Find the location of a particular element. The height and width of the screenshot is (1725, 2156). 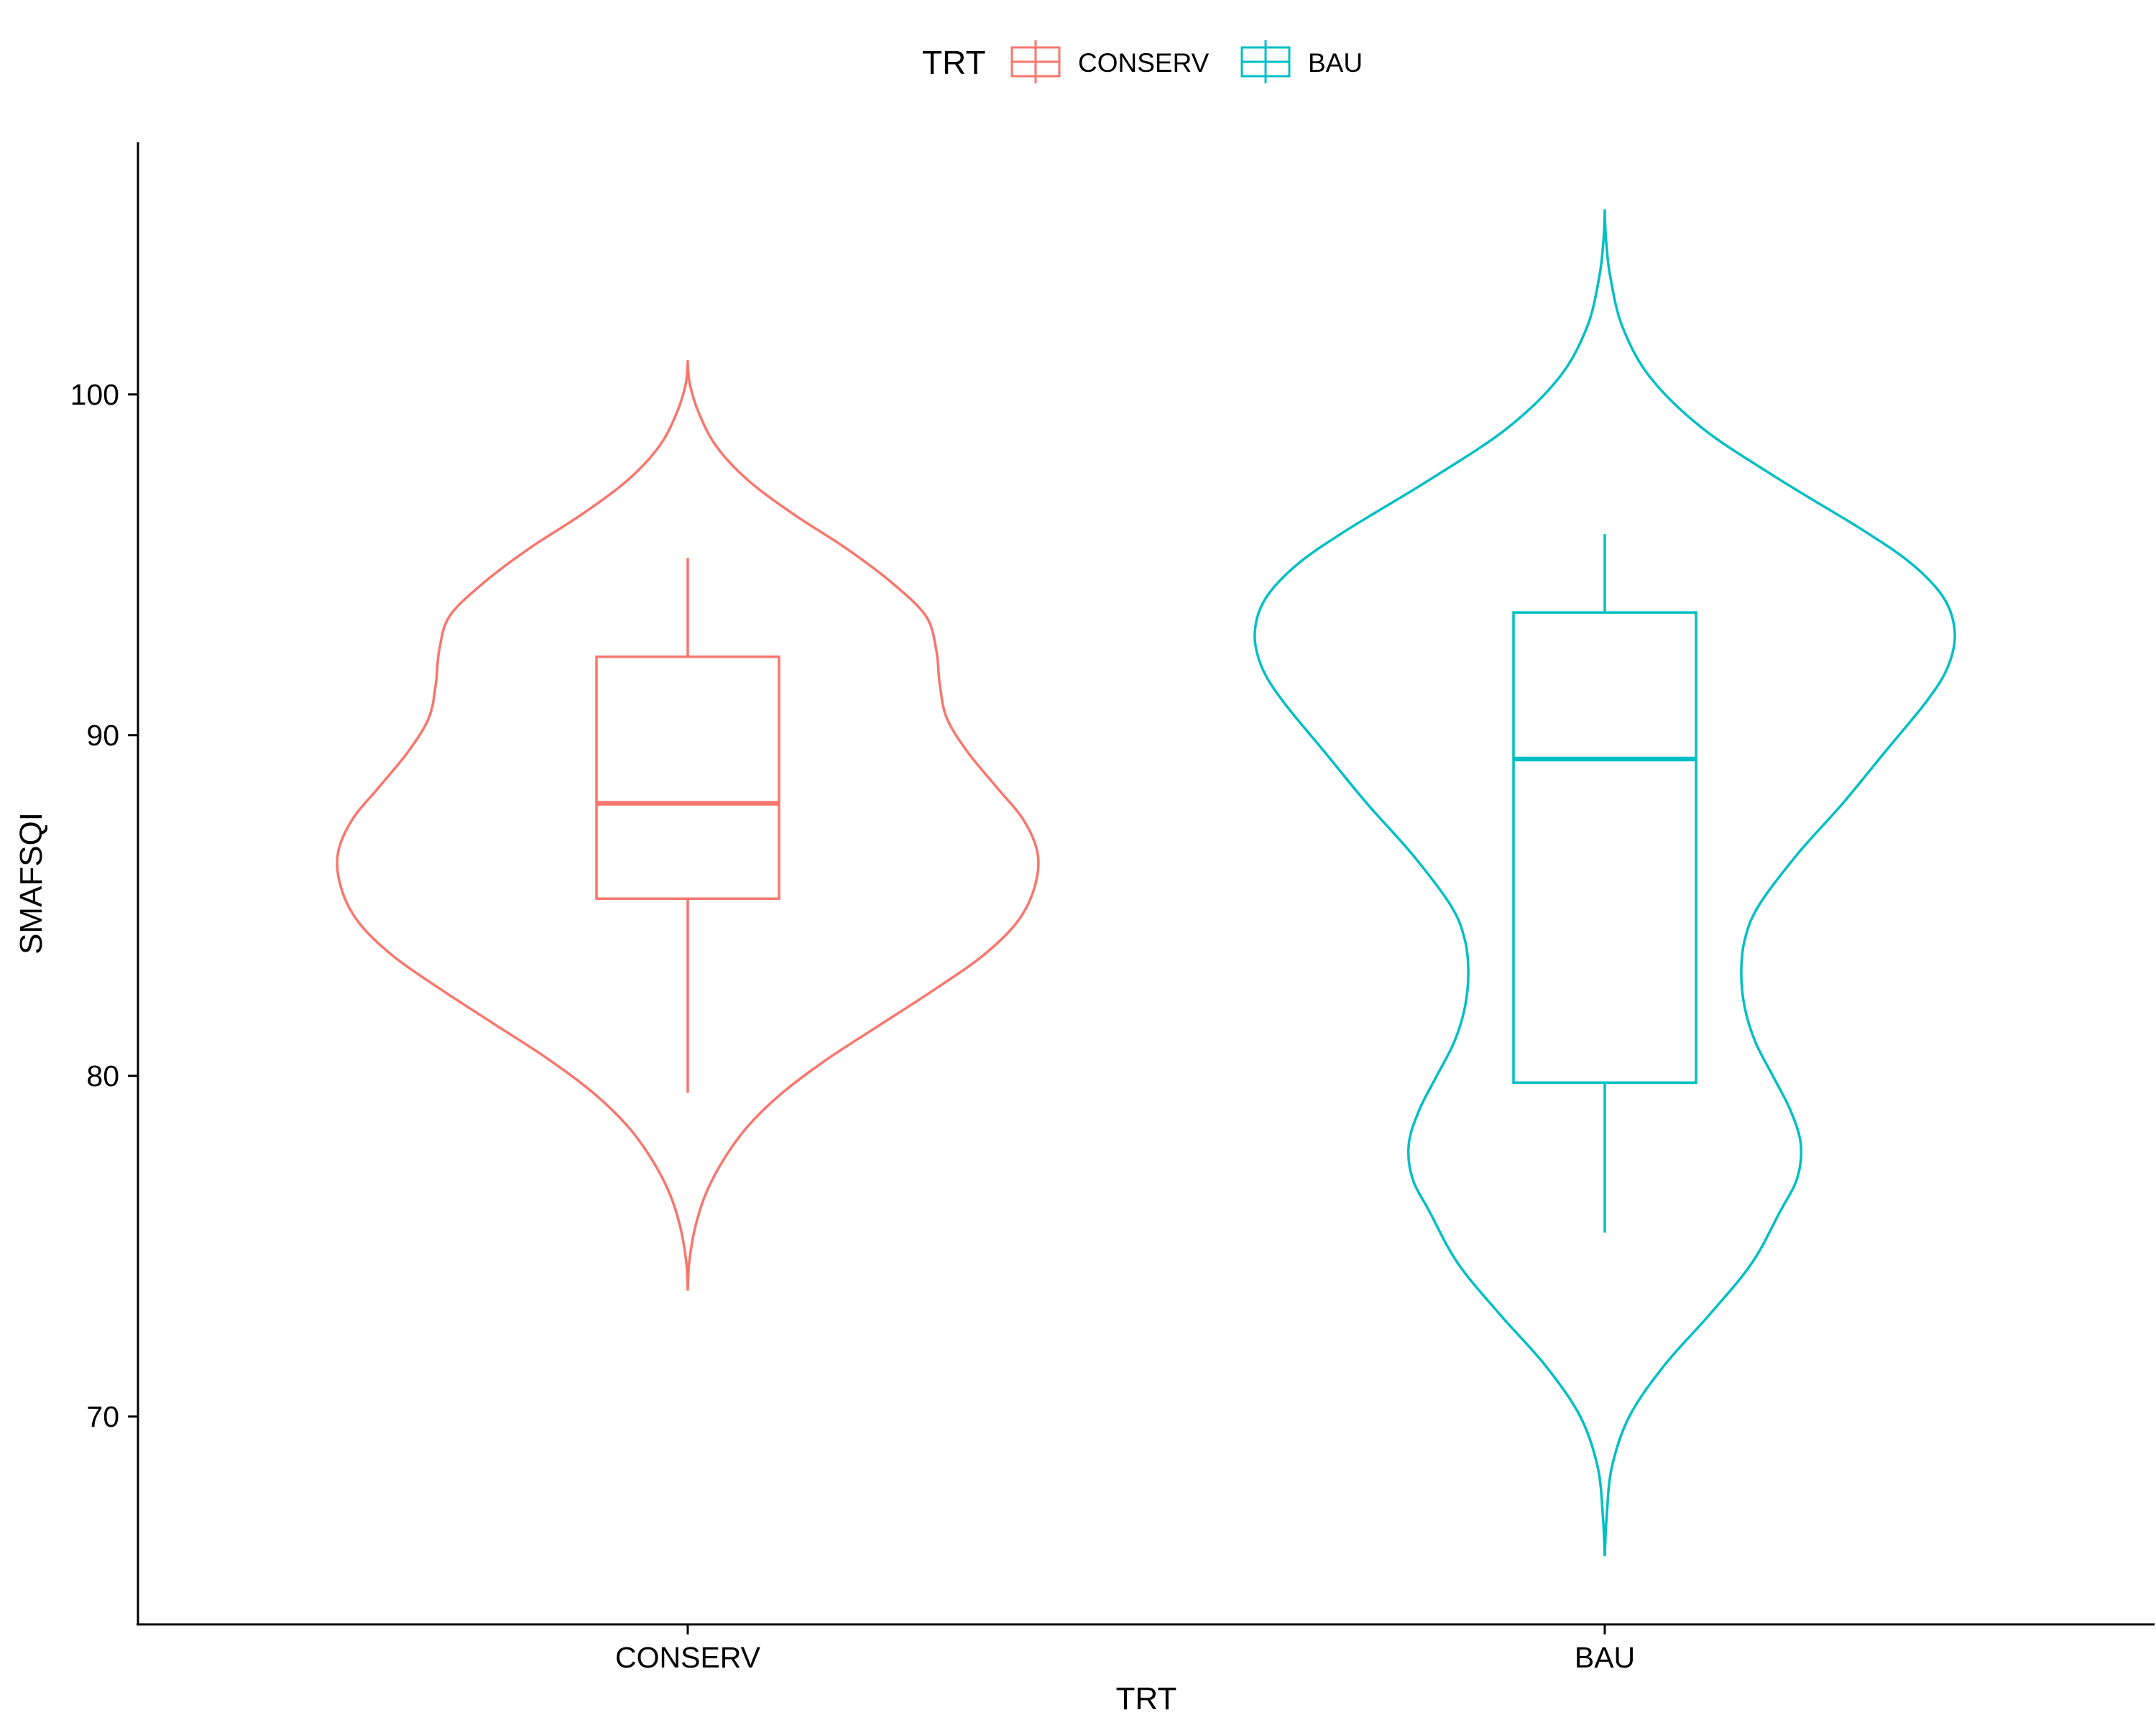

y-tick-label: 90 is located at coordinates (103, 735).